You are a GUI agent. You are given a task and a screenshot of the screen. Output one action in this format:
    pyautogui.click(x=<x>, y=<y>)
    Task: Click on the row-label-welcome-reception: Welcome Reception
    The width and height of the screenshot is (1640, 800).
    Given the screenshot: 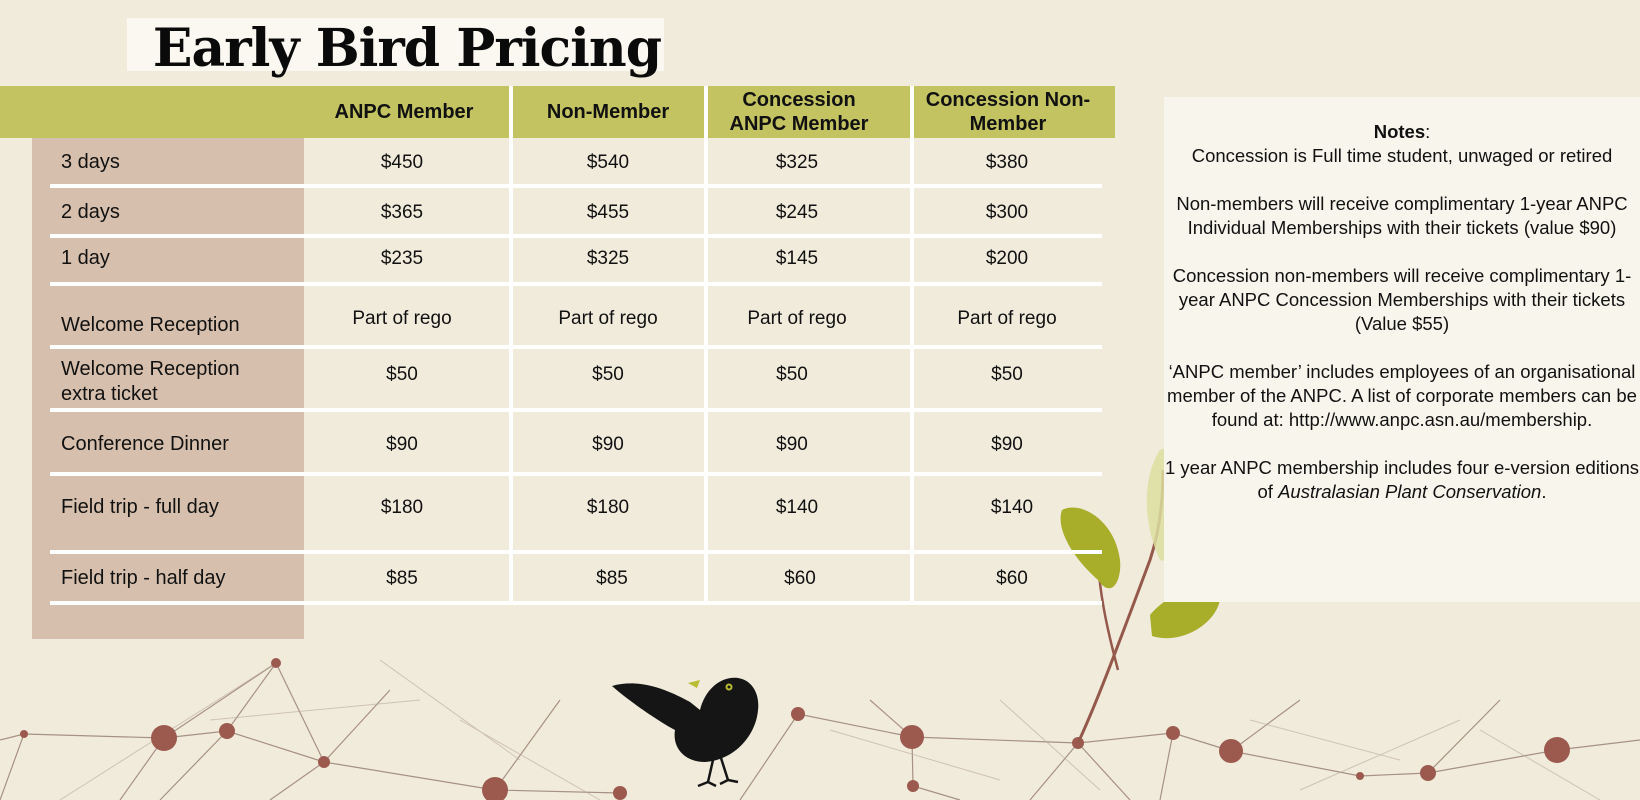 What is the action you would take?
    pyautogui.click(x=150, y=325)
    